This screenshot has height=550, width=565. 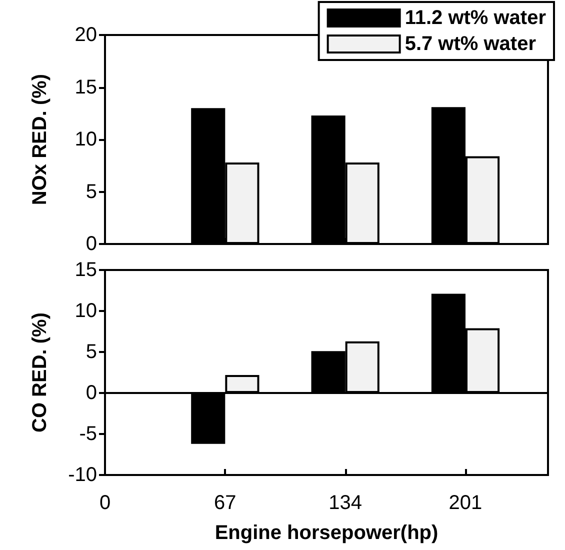 I want to click on x-axis-title: Engine horsepower(hp), so click(x=326, y=533).